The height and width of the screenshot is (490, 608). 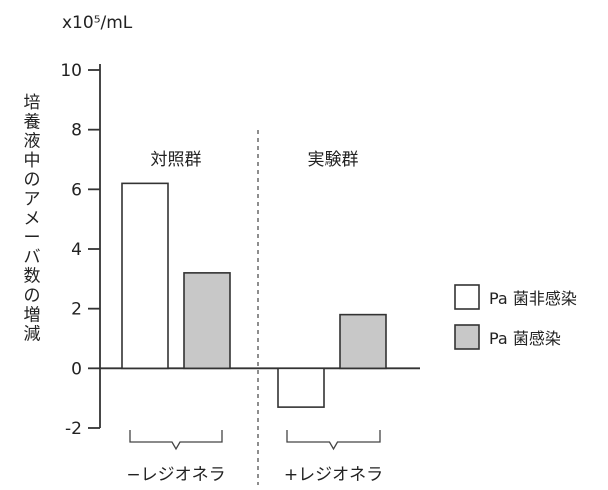 What do you see at coordinates (255, 160) in the screenshot?
I see `group-titles: 対照群 実験群` at bounding box center [255, 160].